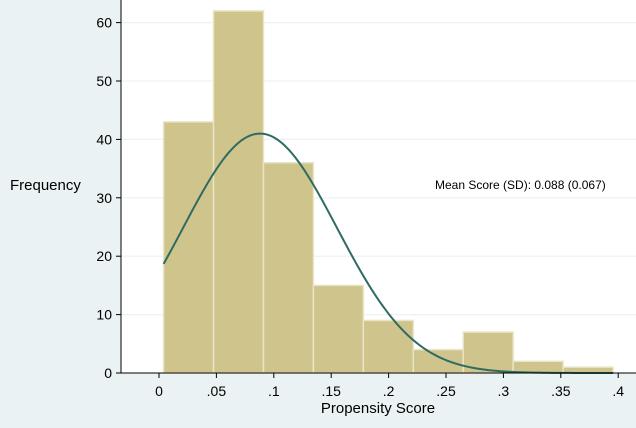 The height and width of the screenshot is (428, 636). What do you see at coordinates (446, 391) in the screenshot?
I see `x-tick-label: .25` at bounding box center [446, 391].